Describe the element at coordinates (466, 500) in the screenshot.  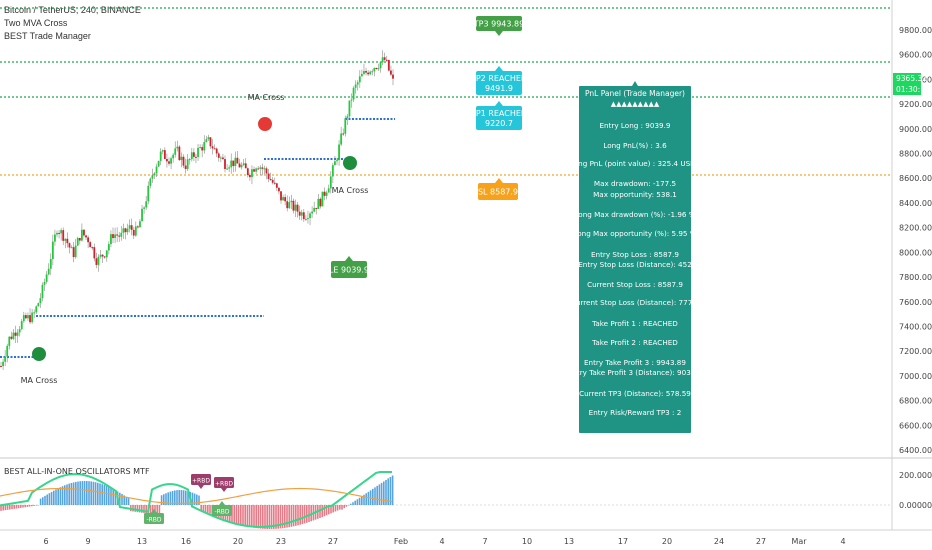
I see `oscillator-pane: 200.000000 0.000000 +RBD +RBD -RBD -RBD` at that location.